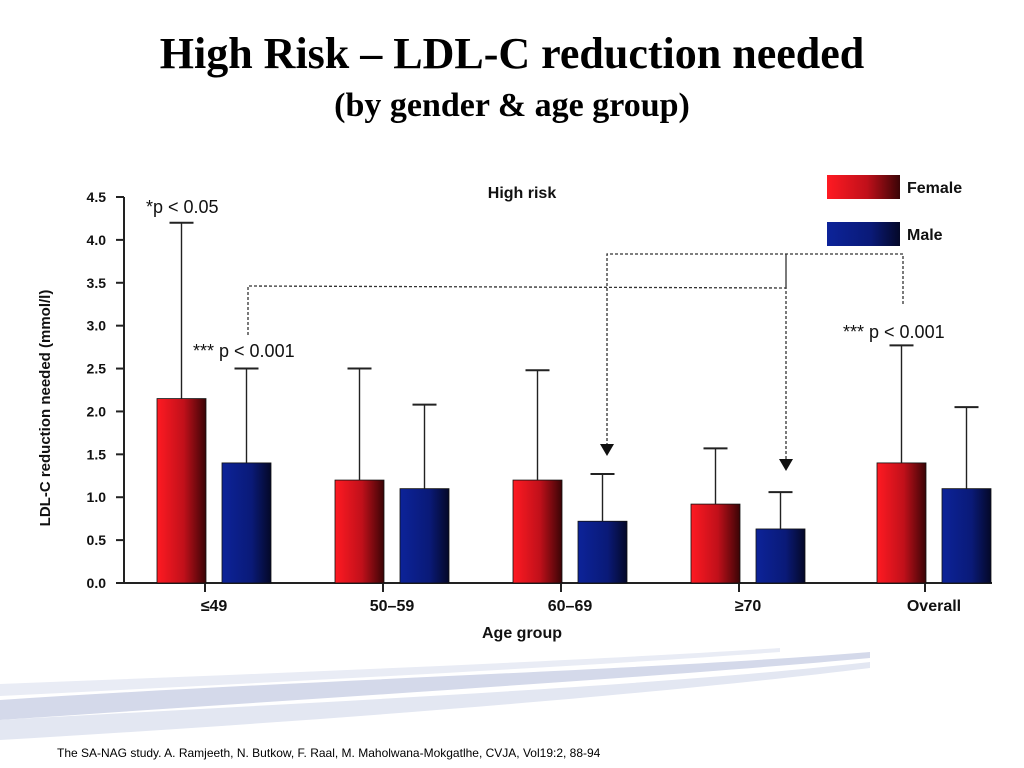 The image size is (1024, 768). I want to click on legend-label-female: Female, so click(934, 188).